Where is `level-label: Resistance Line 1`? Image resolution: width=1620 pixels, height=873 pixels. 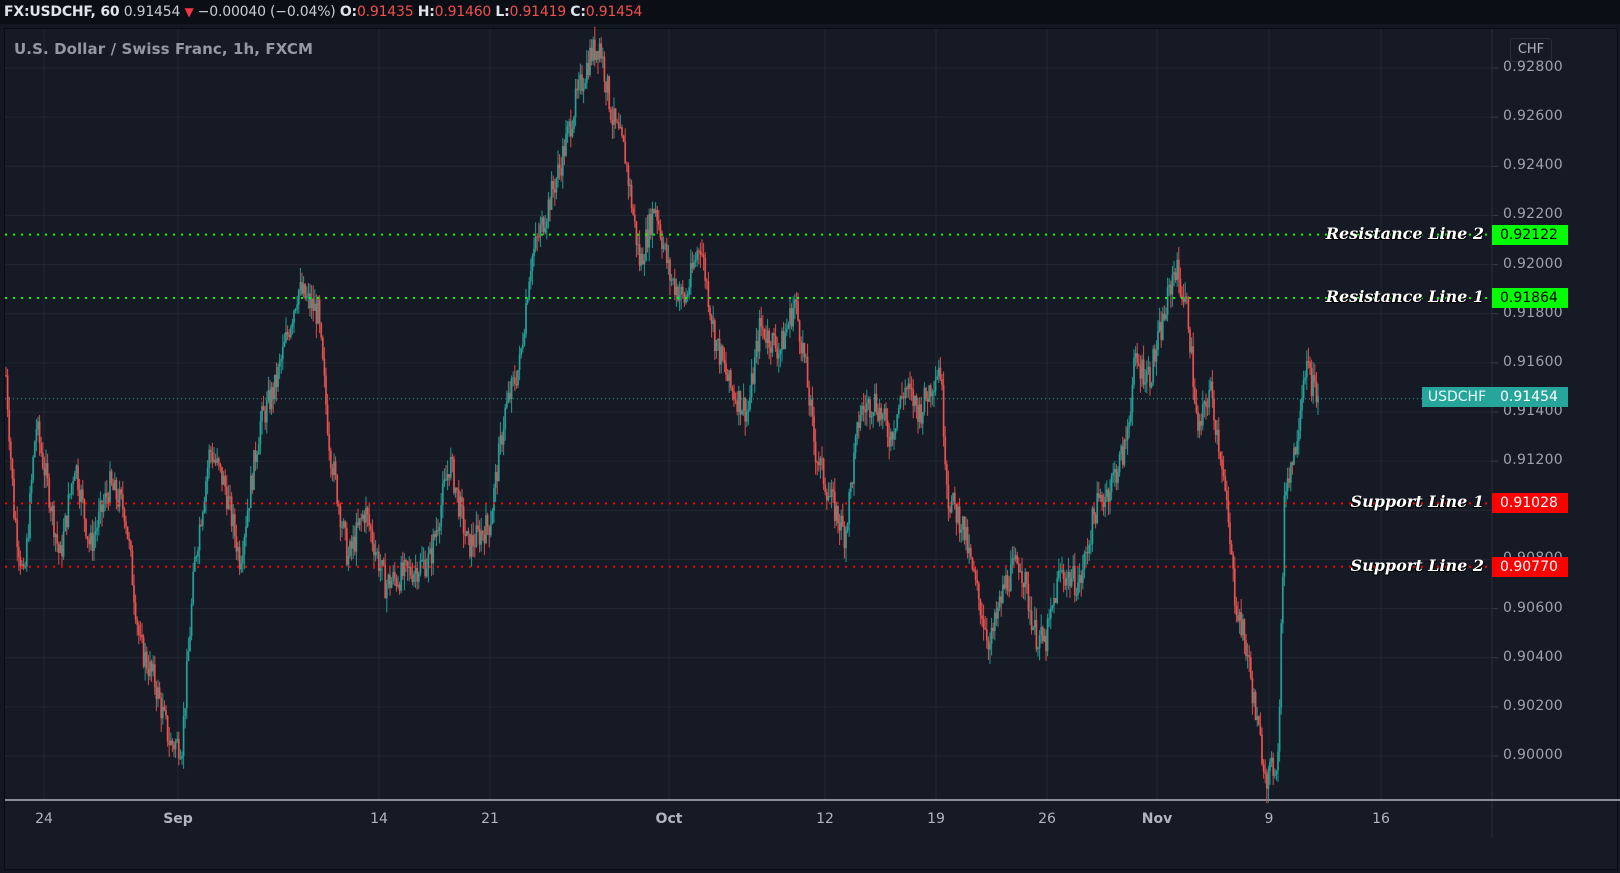
level-label: Resistance Line 1 is located at coordinates (1404, 296).